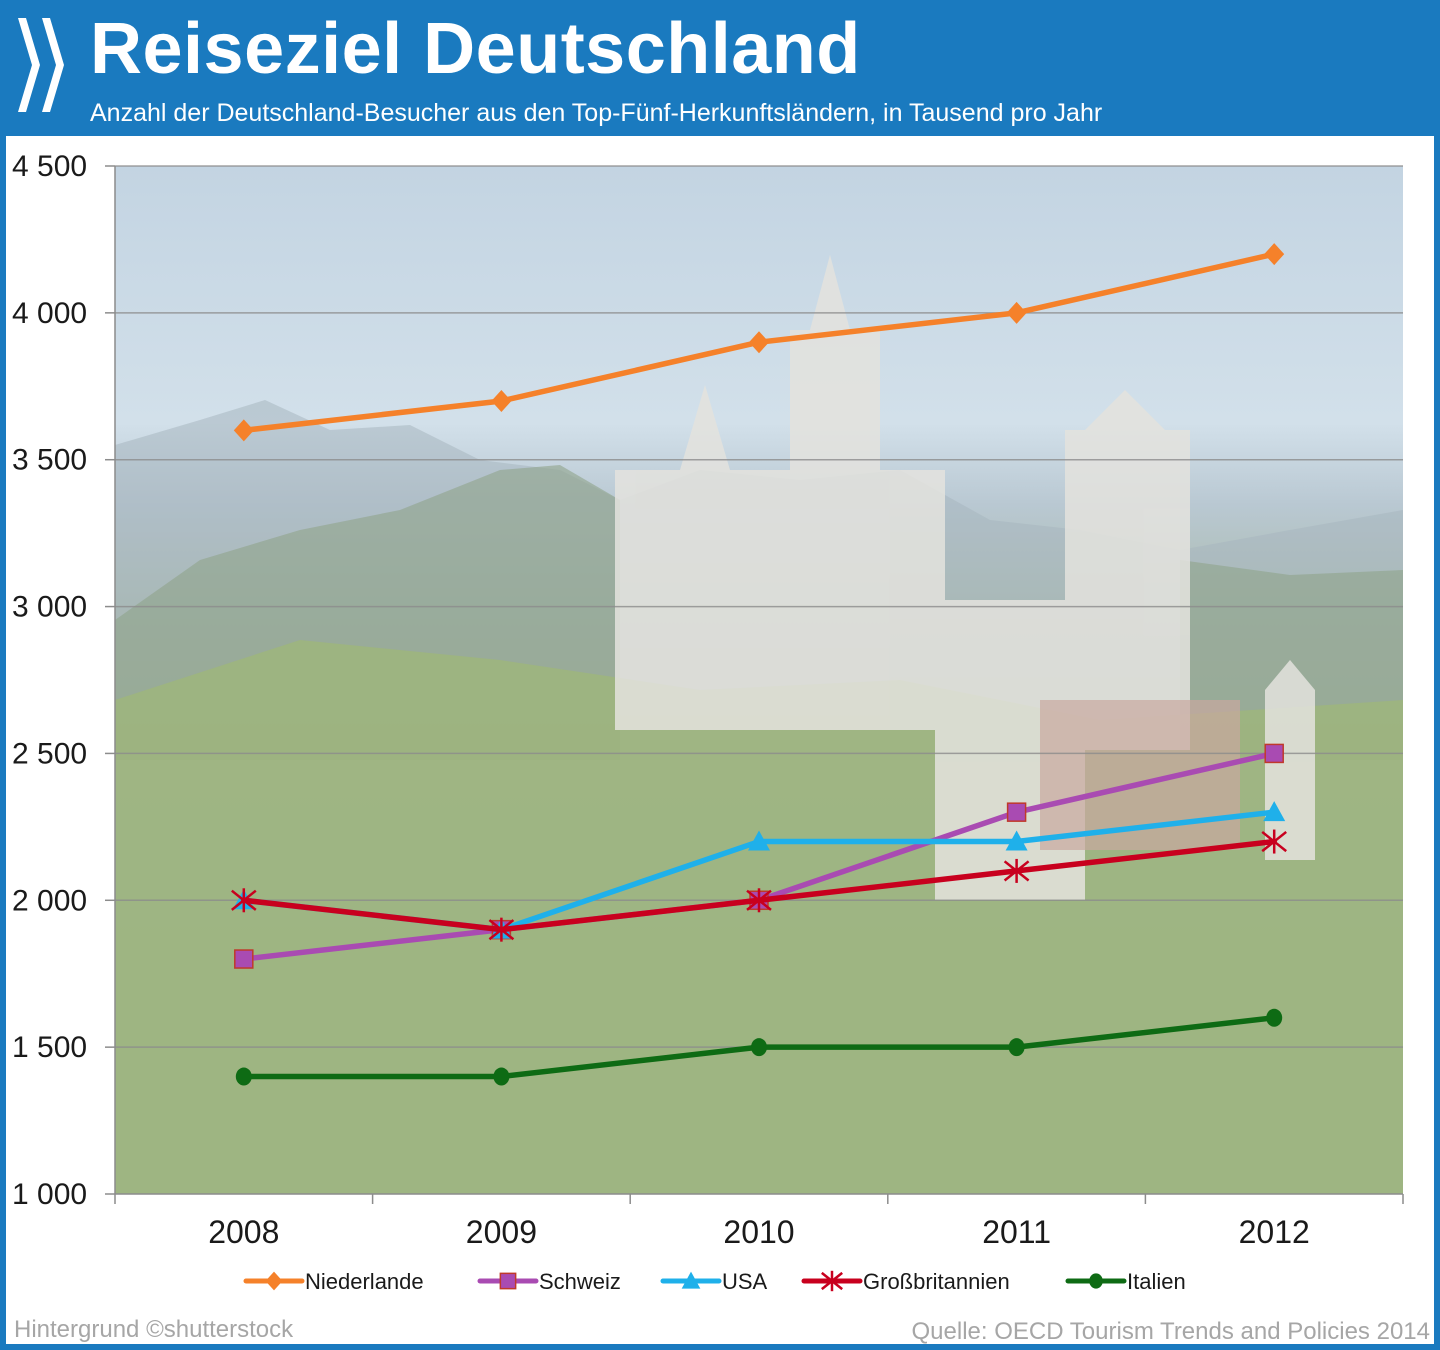 The width and height of the screenshot is (1440, 1350). I want to click on oecd-chevrons-icon, so click(41, 65).